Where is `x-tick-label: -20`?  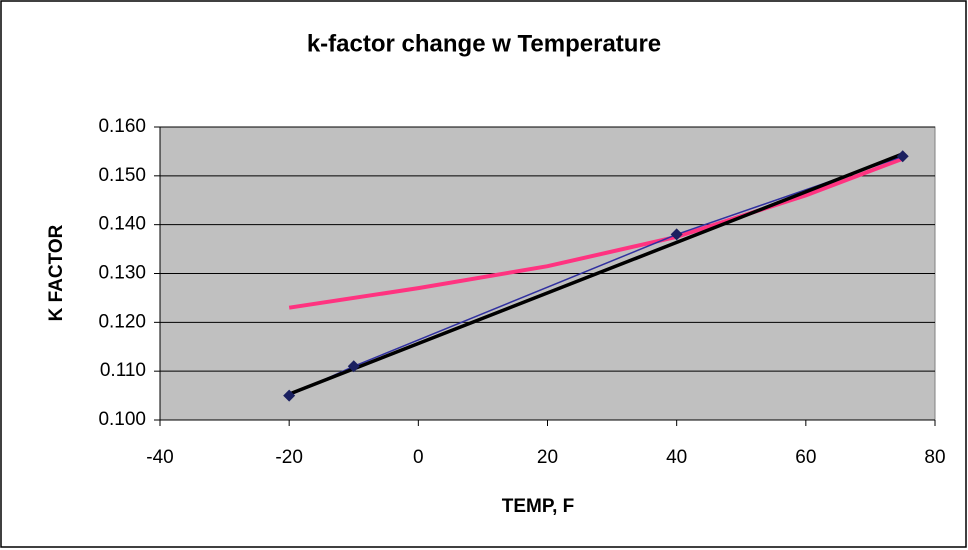
x-tick-label: -20 is located at coordinates (288, 457).